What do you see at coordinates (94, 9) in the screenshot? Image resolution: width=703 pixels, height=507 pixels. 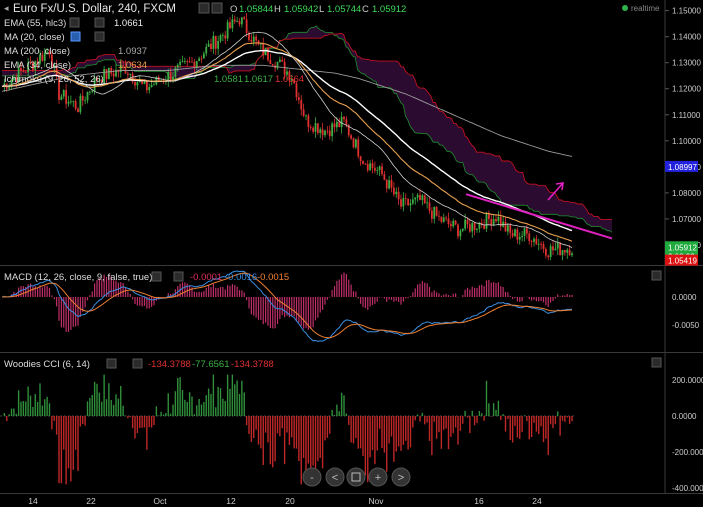 I see `symbol-title: Euro Fx/U.S. Dollar, 240, FXCM` at bounding box center [94, 9].